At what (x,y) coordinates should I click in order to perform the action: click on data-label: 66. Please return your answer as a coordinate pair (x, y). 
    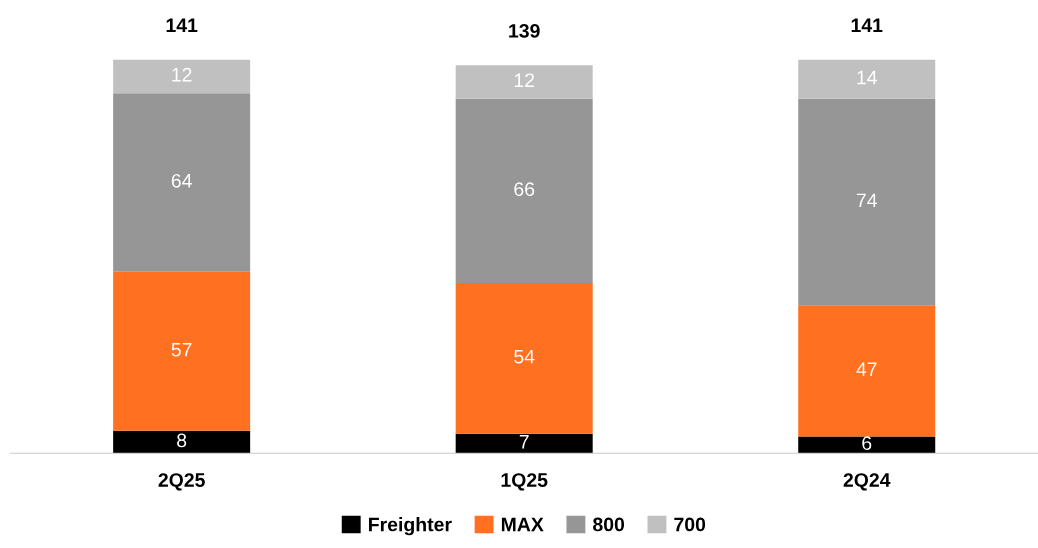
    Looking at the image, I should click on (524, 189).